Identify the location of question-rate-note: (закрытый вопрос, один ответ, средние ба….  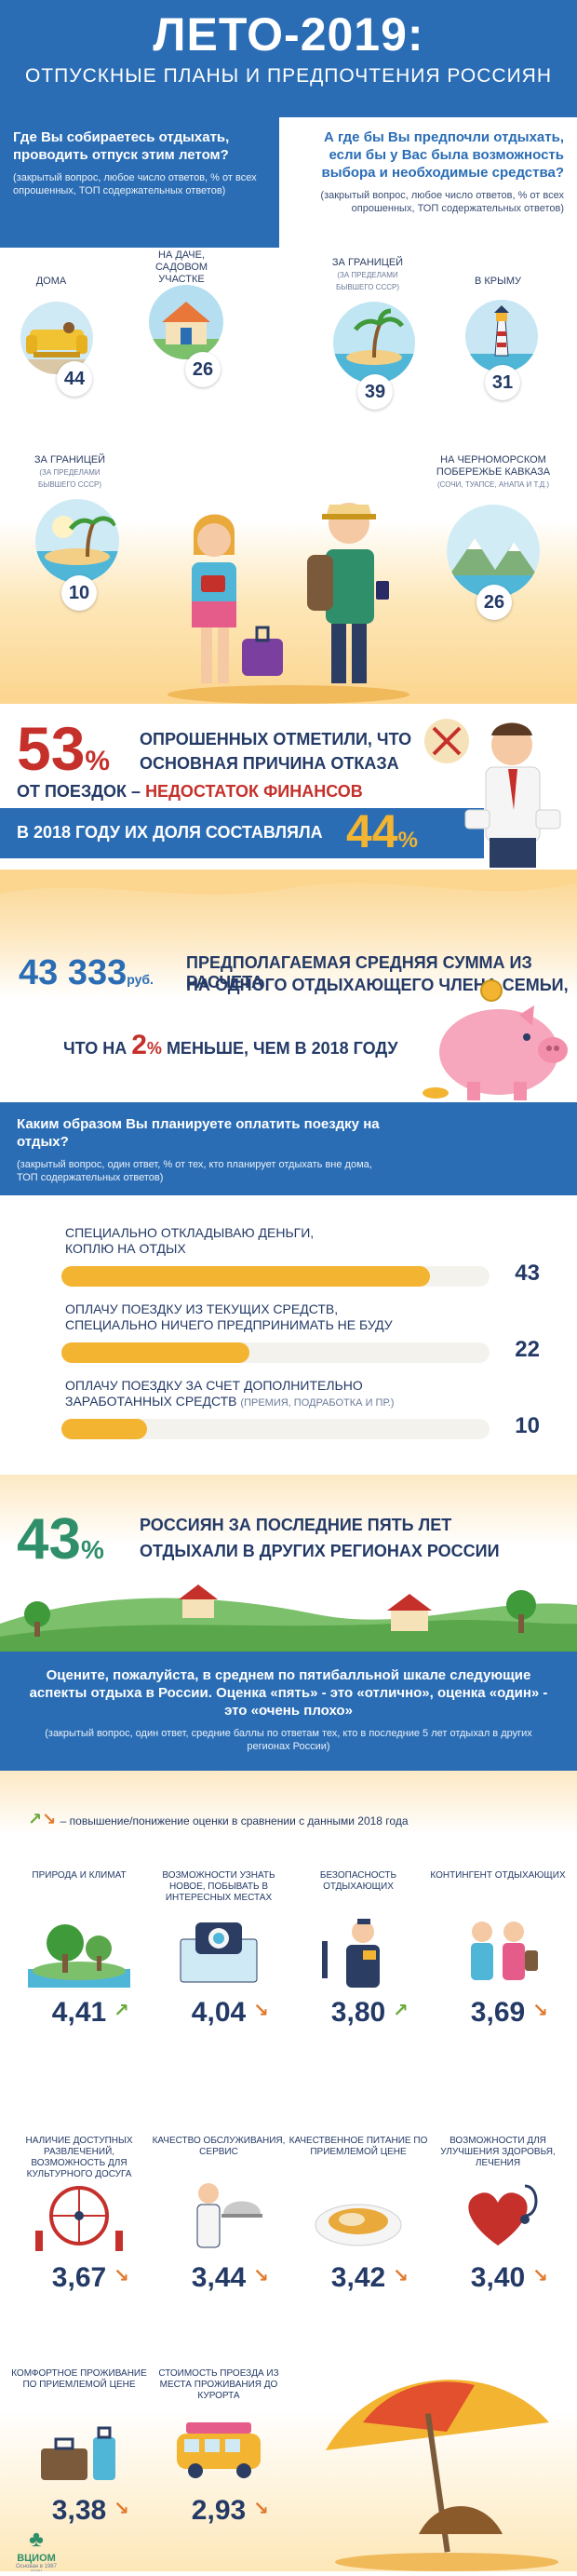
(288, 1740).